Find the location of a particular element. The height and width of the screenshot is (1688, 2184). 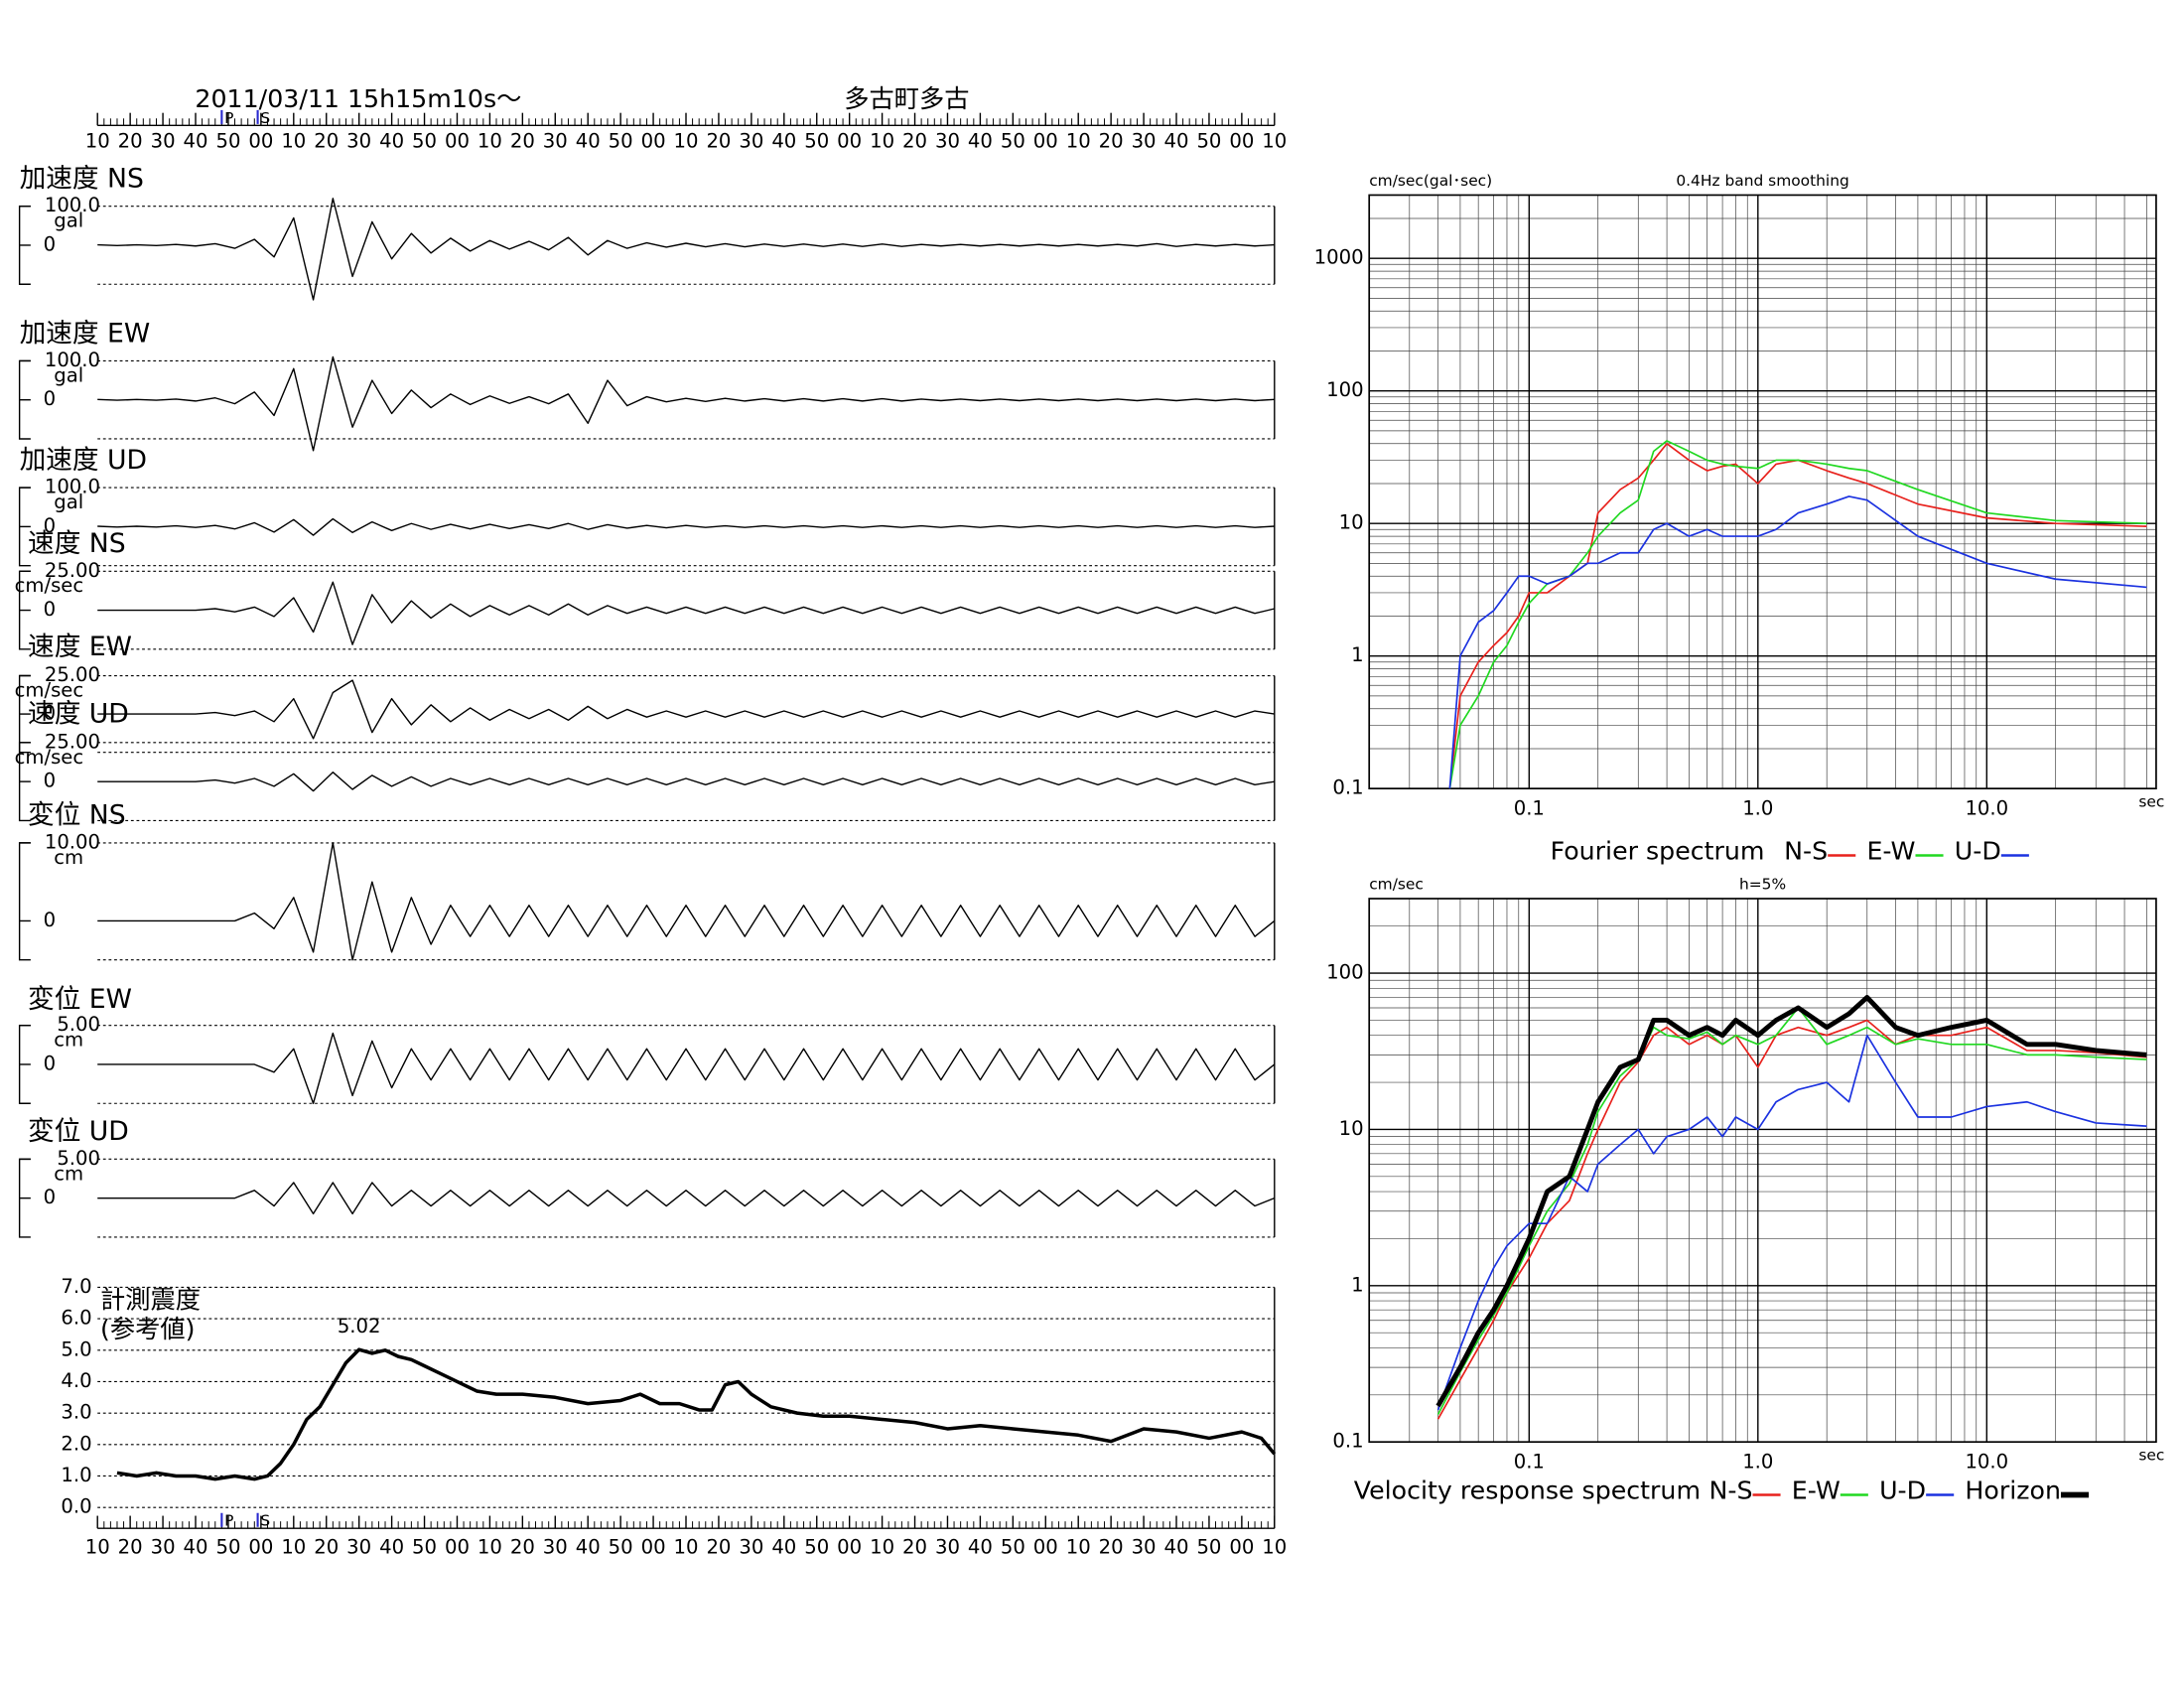

trace-name: 速度 NS is located at coordinates (77, 543).